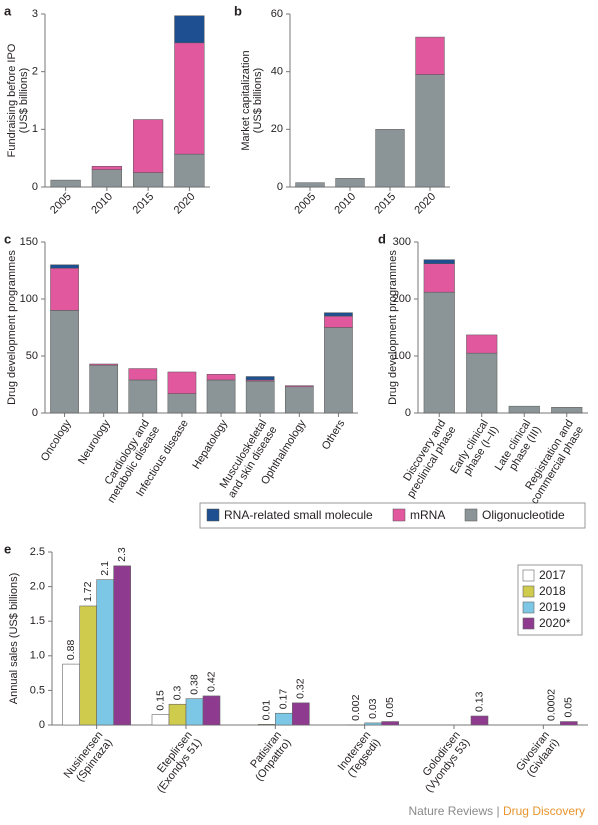 This screenshot has height=825, width=598. I want to click on legend-label: 2018, so click(552, 591).